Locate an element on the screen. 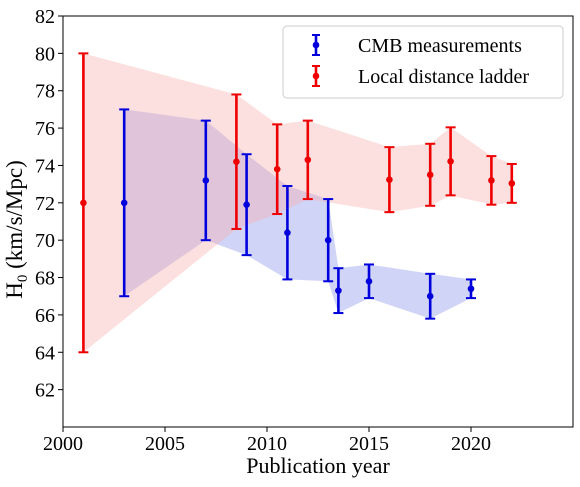 The image size is (580, 487). x-tick-label: 2020 is located at coordinates (471, 444).